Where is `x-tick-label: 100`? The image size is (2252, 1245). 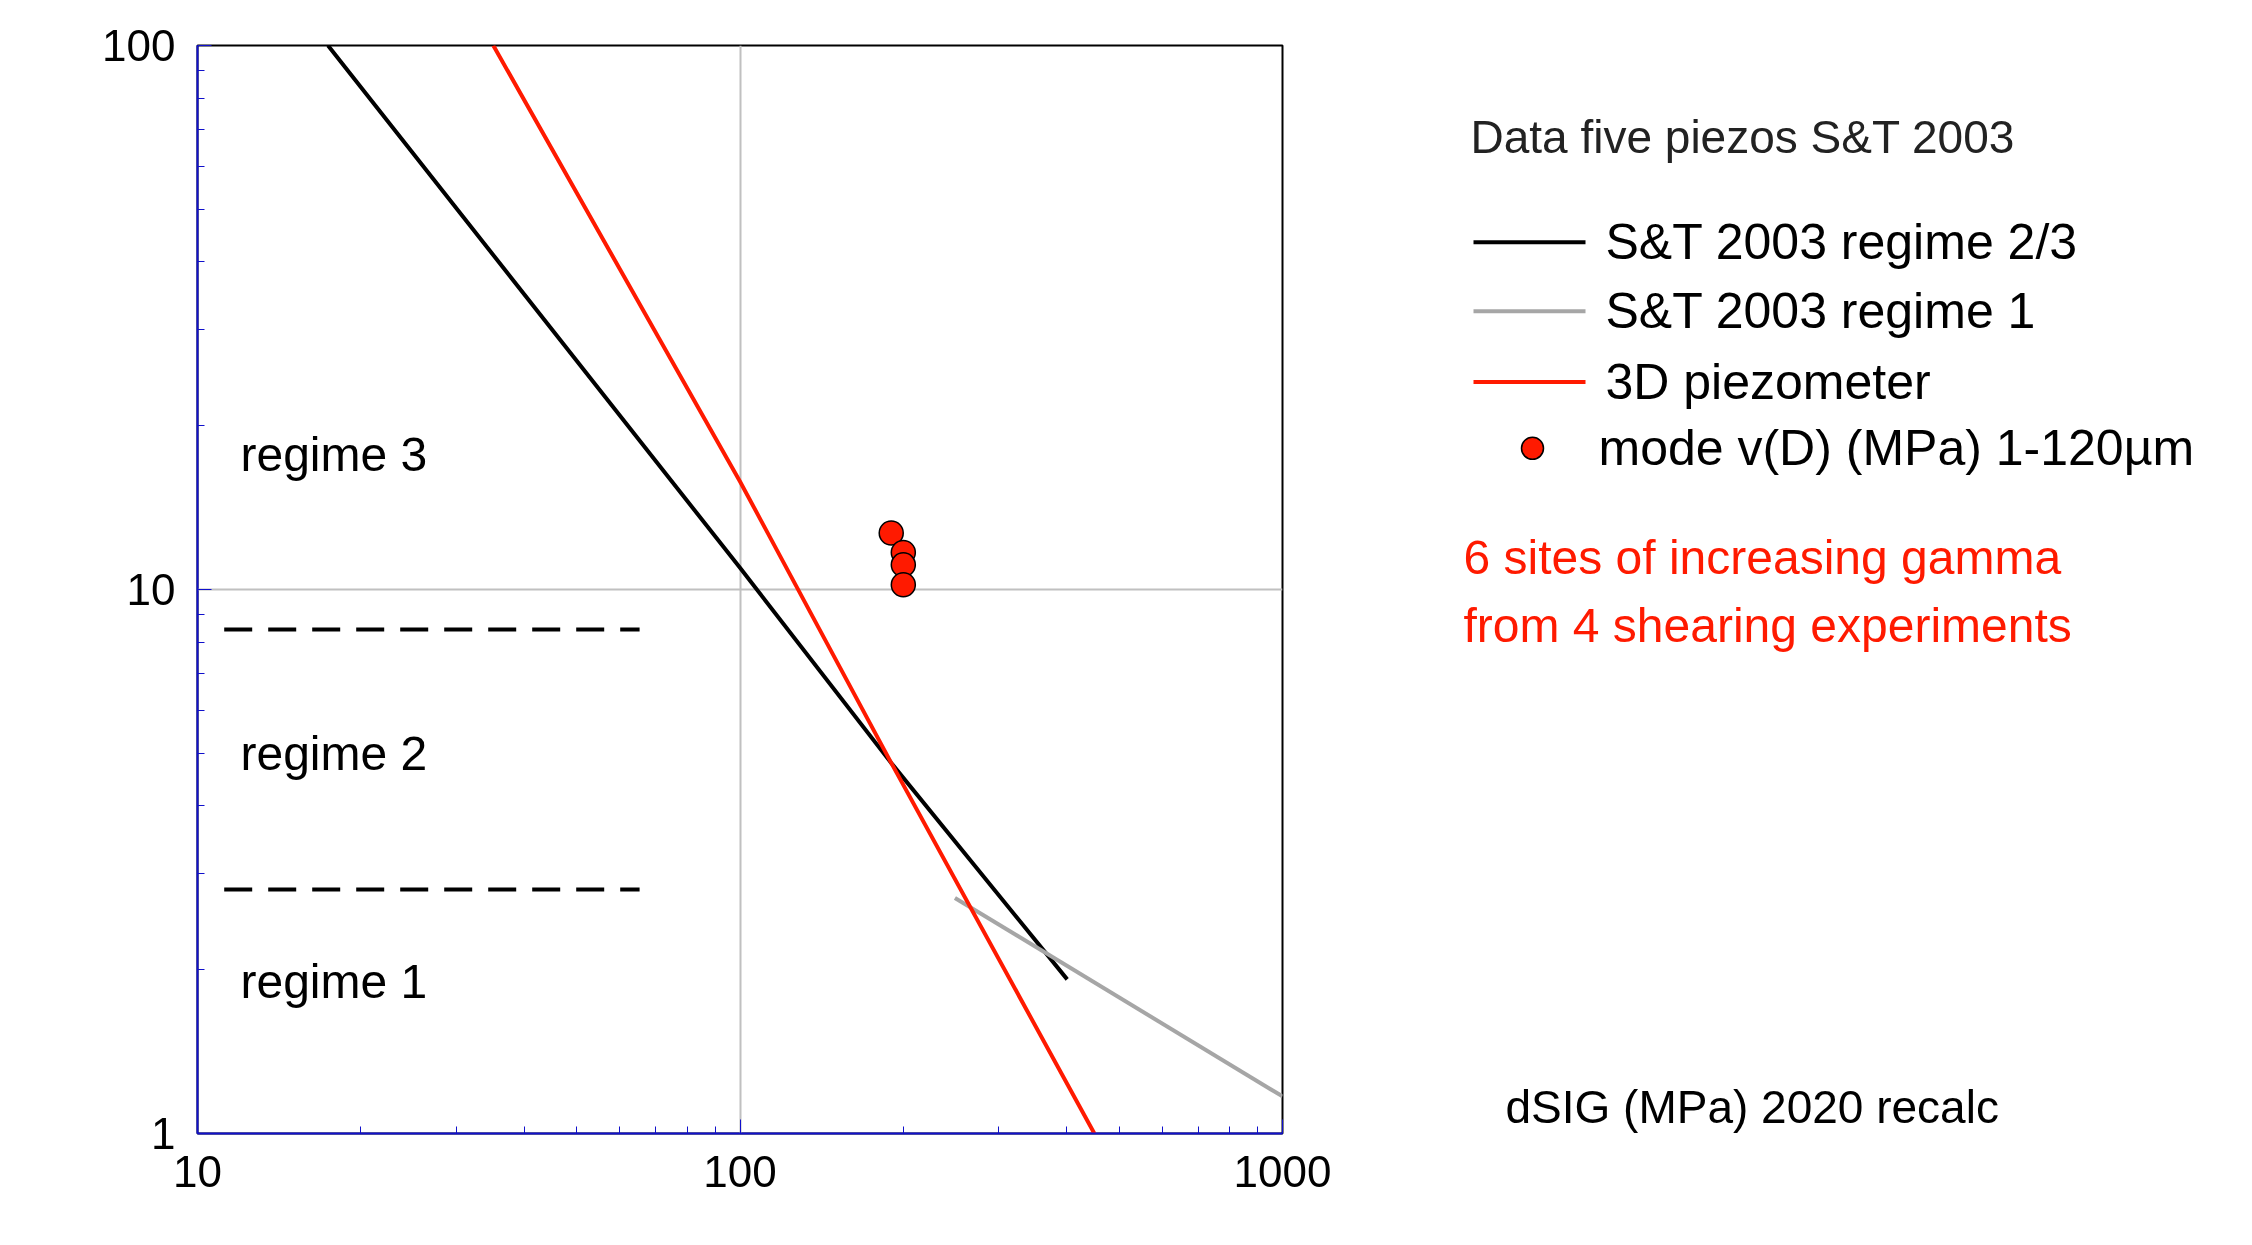 x-tick-label: 100 is located at coordinates (740, 1171).